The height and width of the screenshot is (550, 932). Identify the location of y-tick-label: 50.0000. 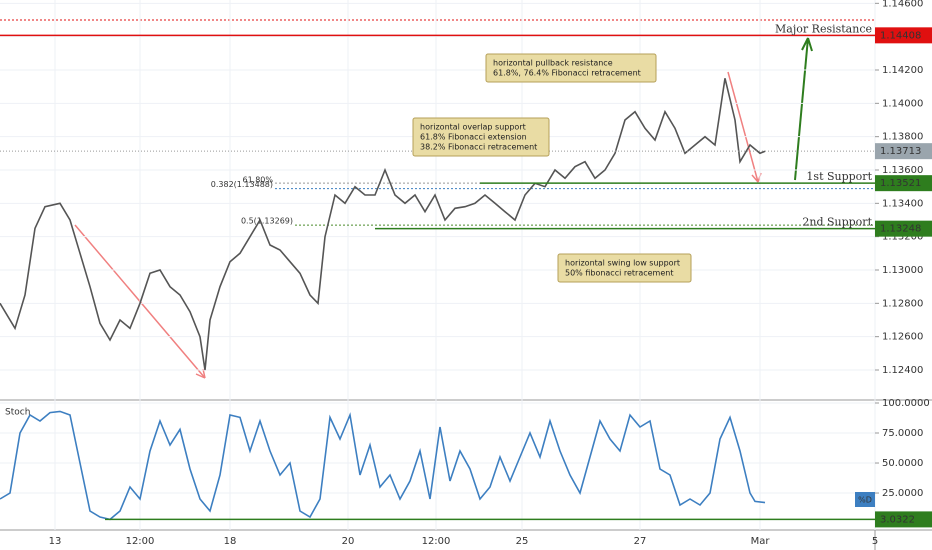
(902, 463).